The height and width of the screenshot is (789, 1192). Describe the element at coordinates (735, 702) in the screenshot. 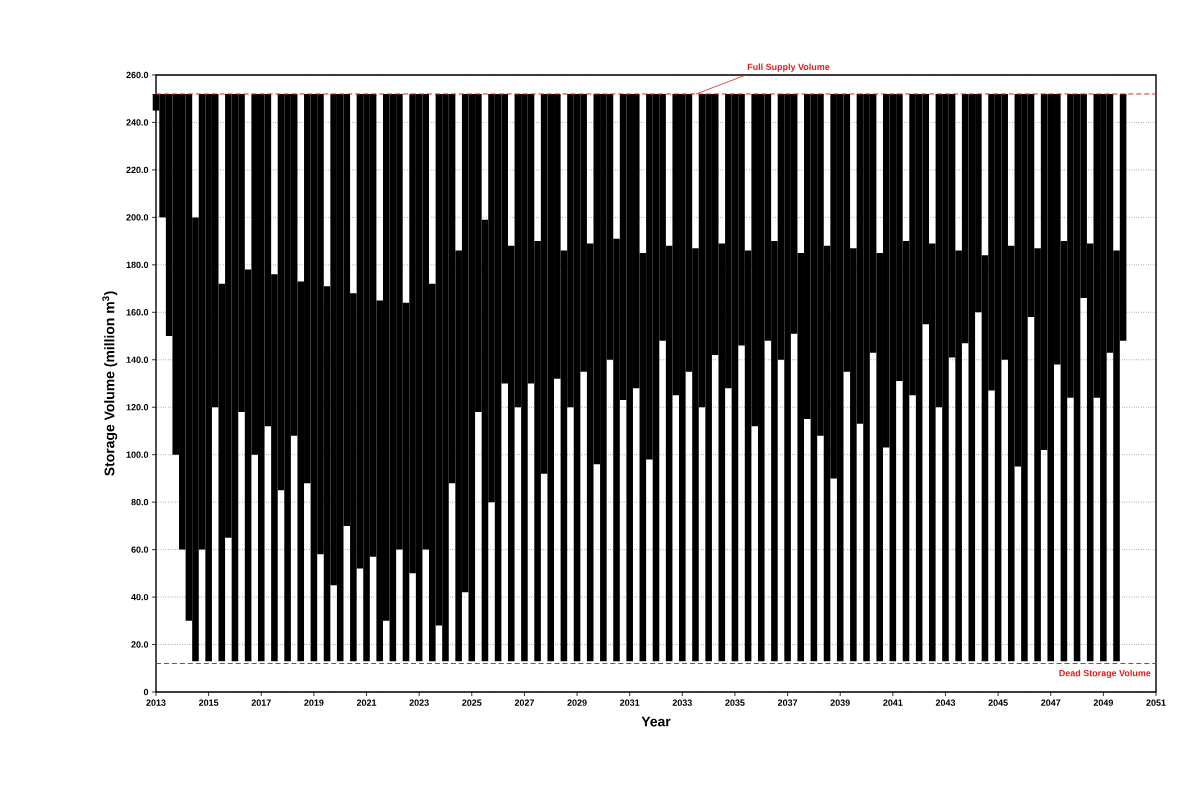

I see `x-tick-label: 2035` at that location.